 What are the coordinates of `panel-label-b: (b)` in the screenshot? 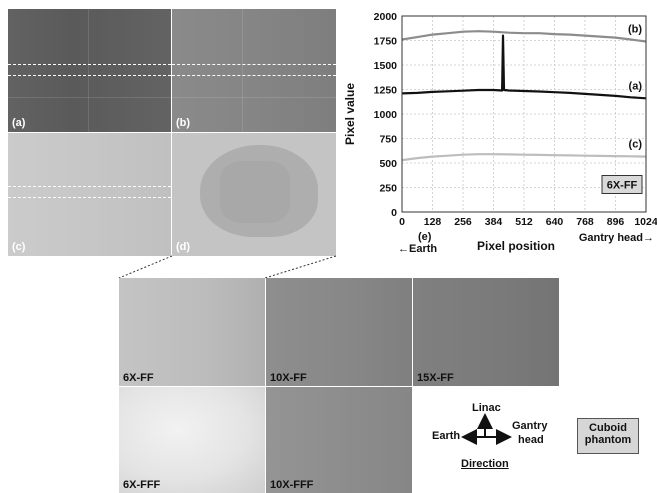 It's located at (183, 123).